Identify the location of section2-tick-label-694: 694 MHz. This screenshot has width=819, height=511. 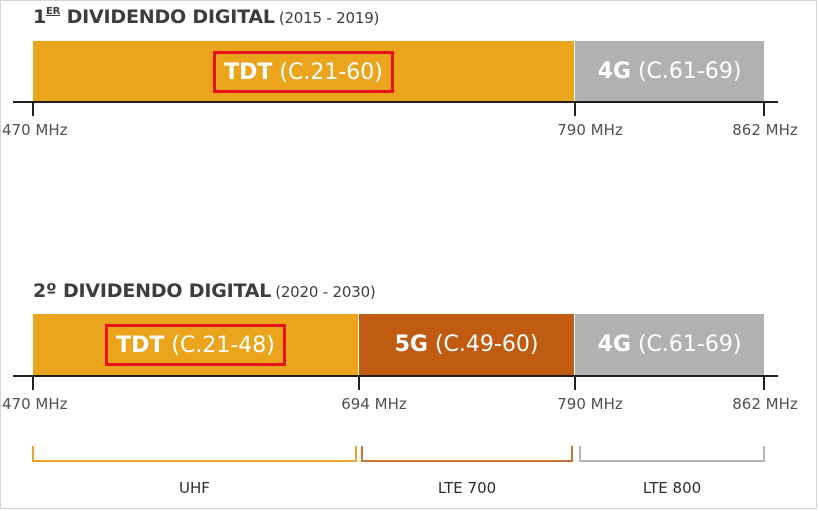
(374, 404).